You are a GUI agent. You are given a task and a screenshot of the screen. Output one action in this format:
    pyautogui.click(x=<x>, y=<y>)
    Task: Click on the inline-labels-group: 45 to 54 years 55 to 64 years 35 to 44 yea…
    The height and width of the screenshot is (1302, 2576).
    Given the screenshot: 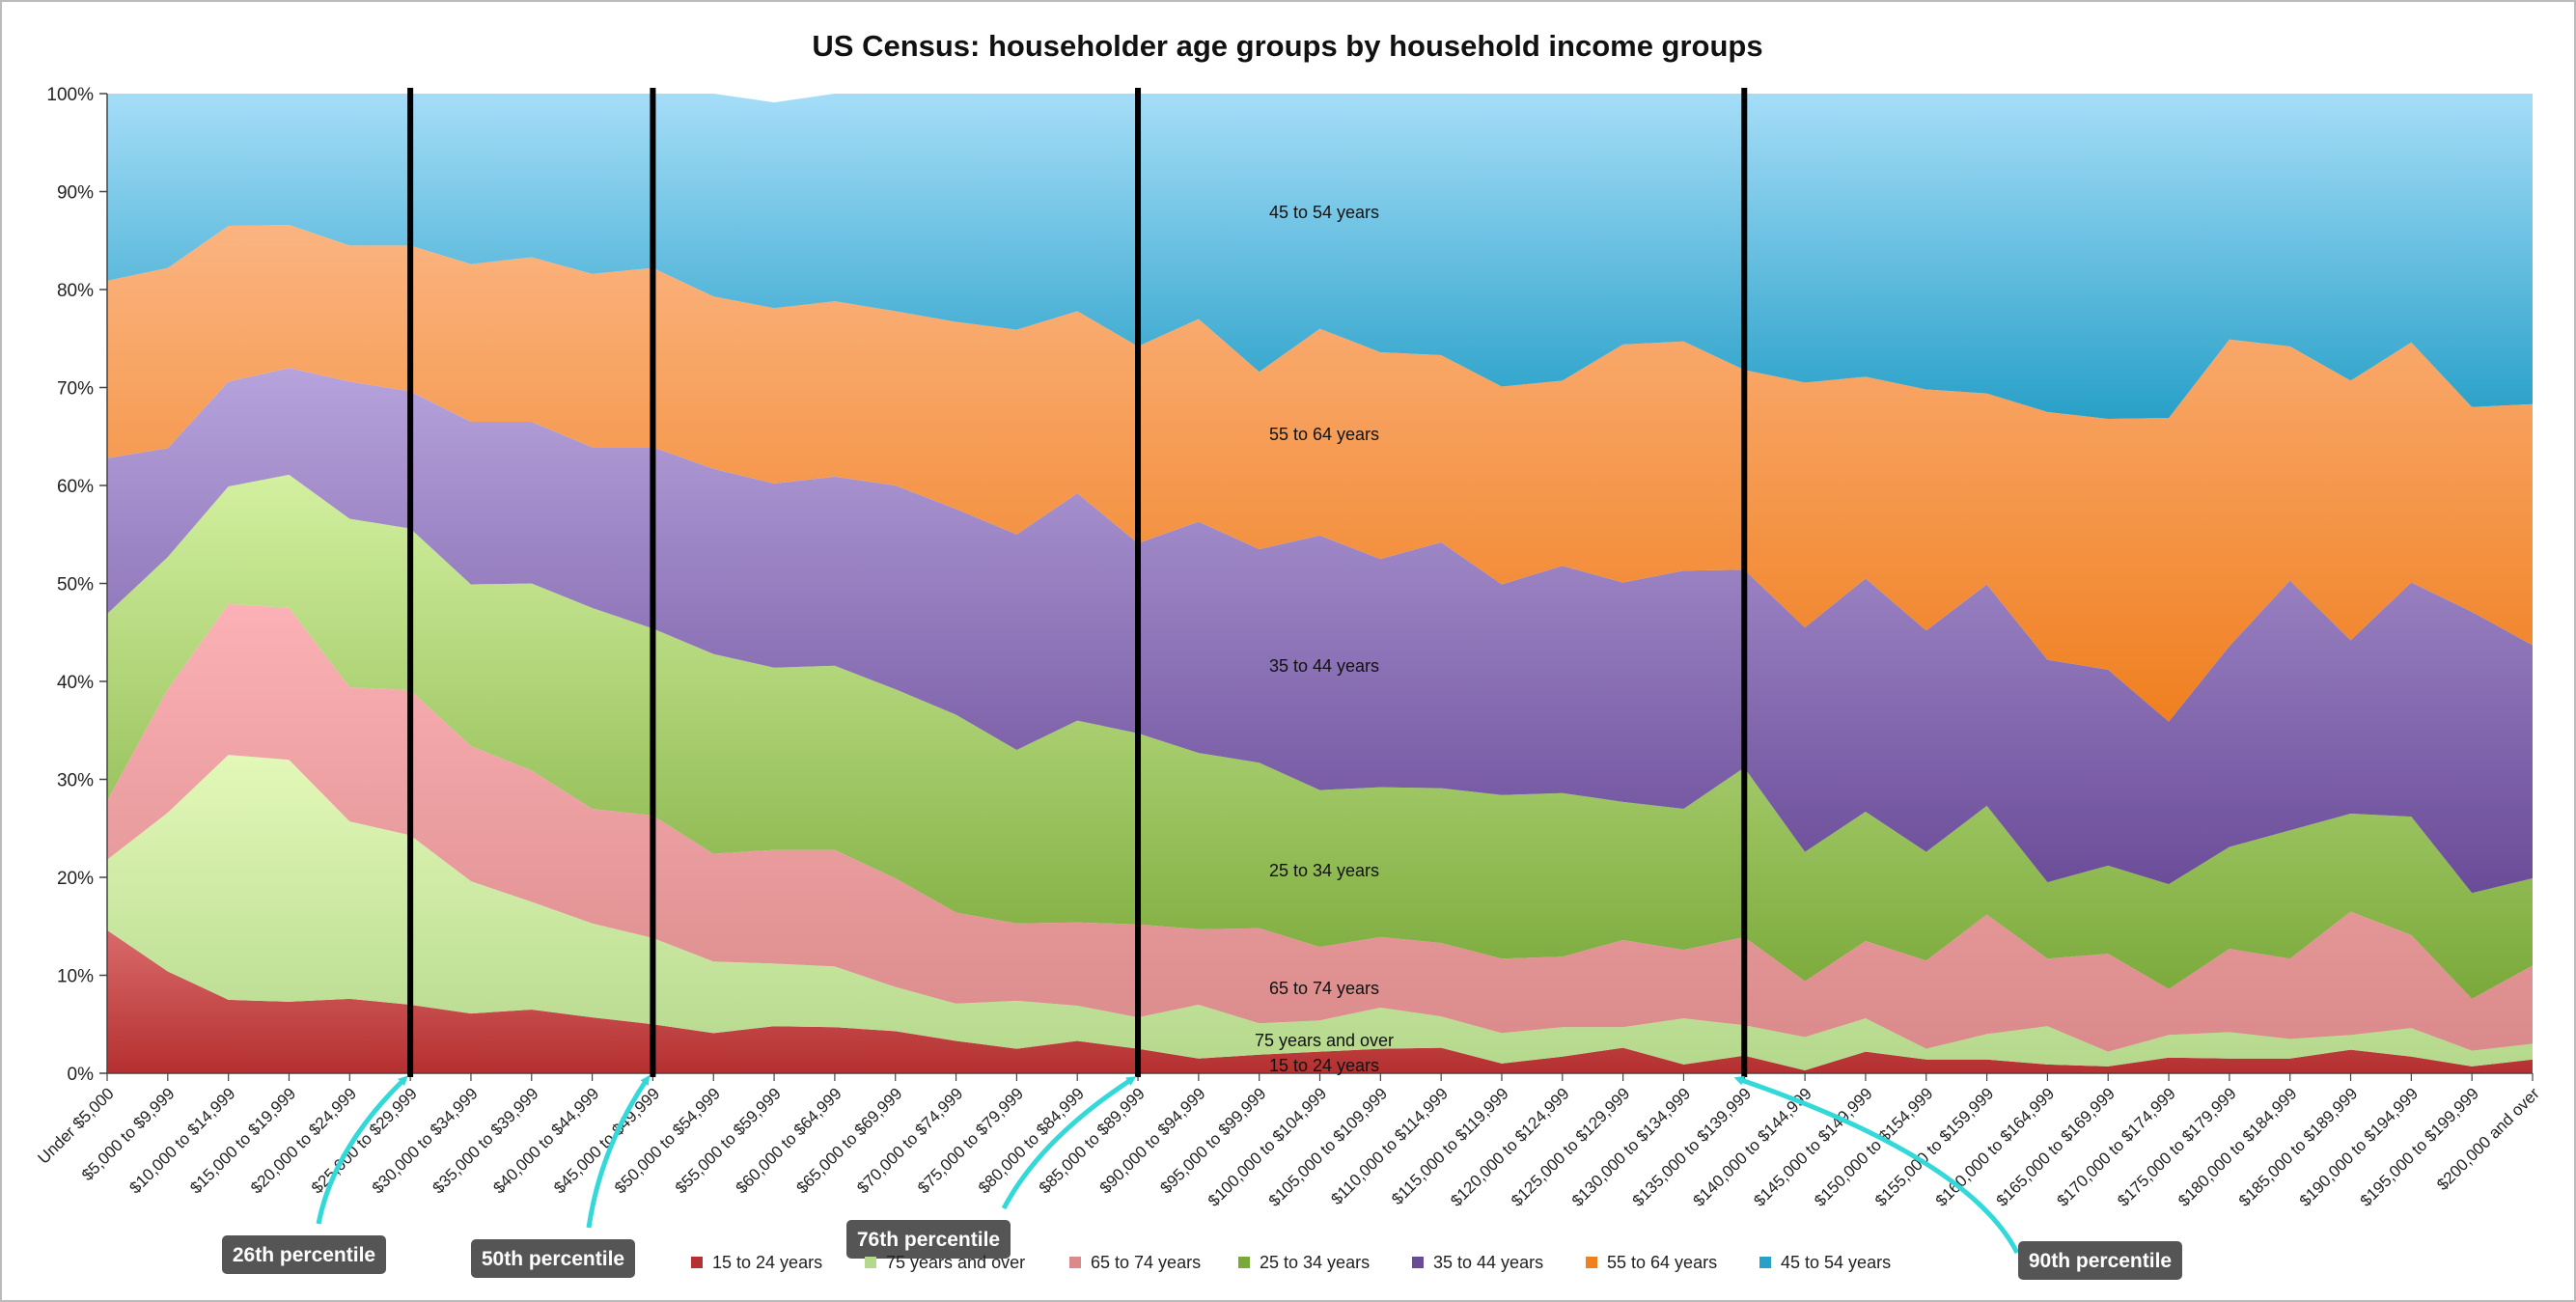 What is the action you would take?
    pyautogui.click(x=1324, y=639)
    